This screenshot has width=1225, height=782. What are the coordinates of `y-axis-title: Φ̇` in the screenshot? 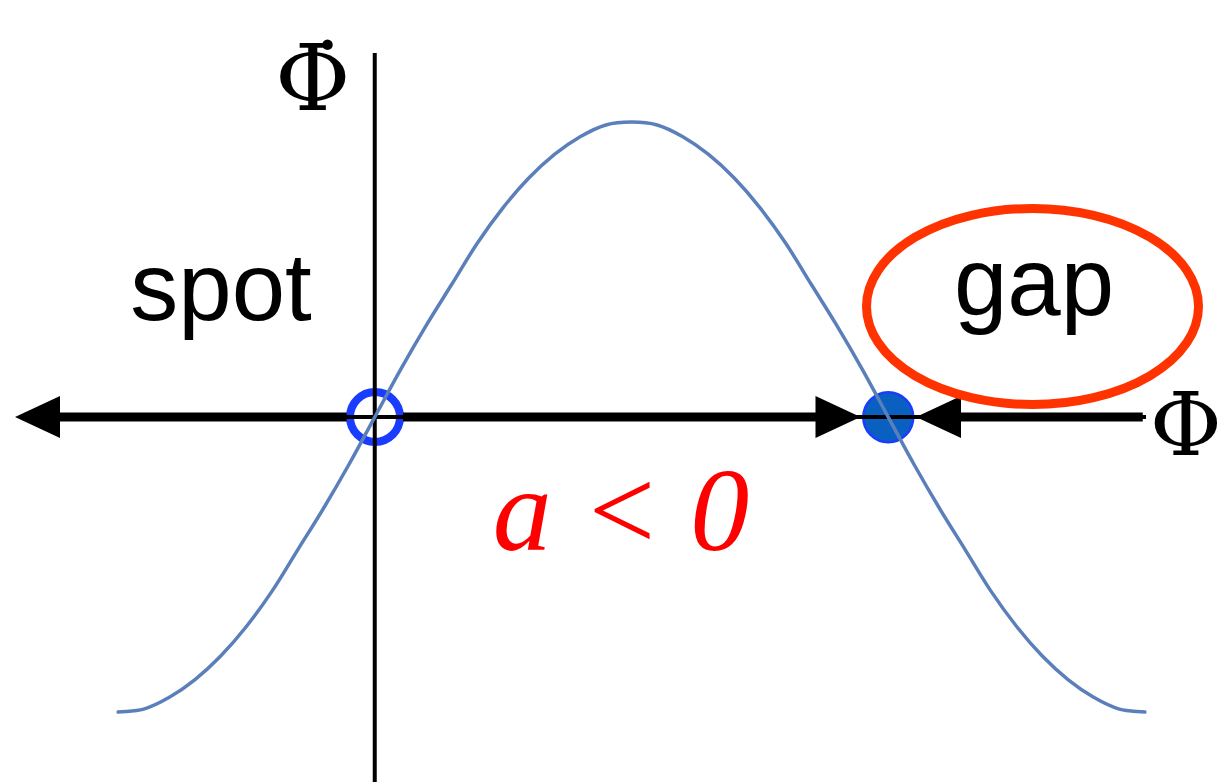 It's located at (313, 78).